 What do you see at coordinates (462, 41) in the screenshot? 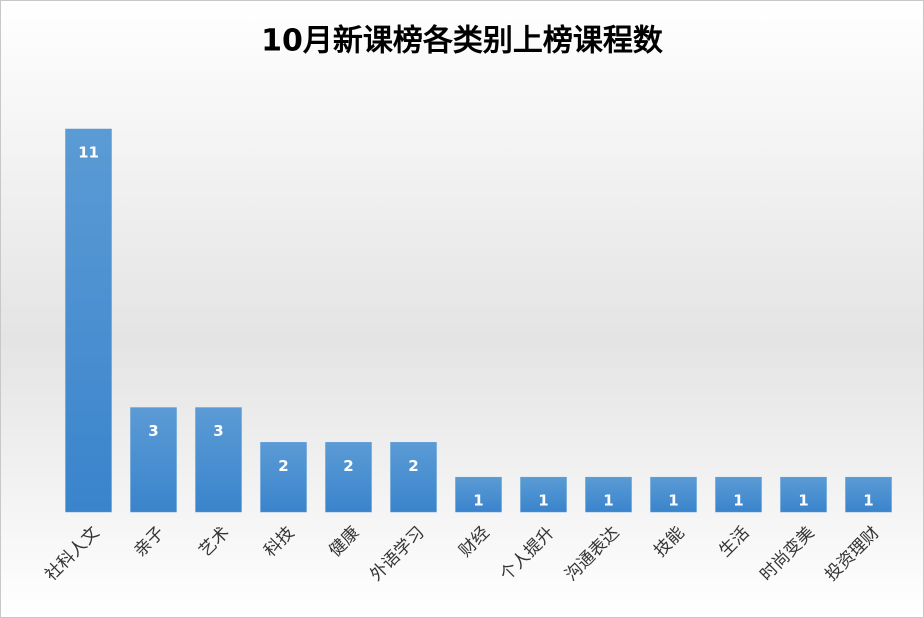
I see `chart-title: 10月新课榜各类别上榜课程数` at bounding box center [462, 41].